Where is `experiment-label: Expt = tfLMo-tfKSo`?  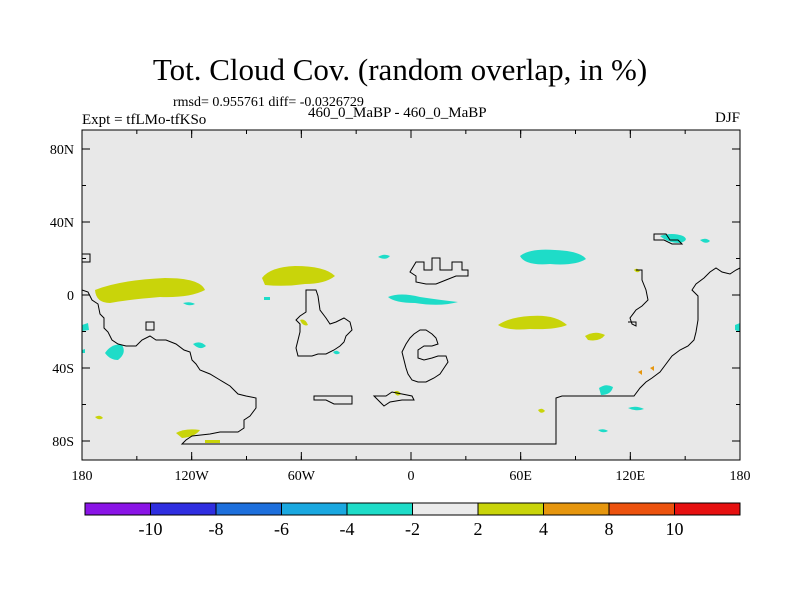
experiment-label: Expt = tfLMo-tfKSo is located at coordinates (144, 120).